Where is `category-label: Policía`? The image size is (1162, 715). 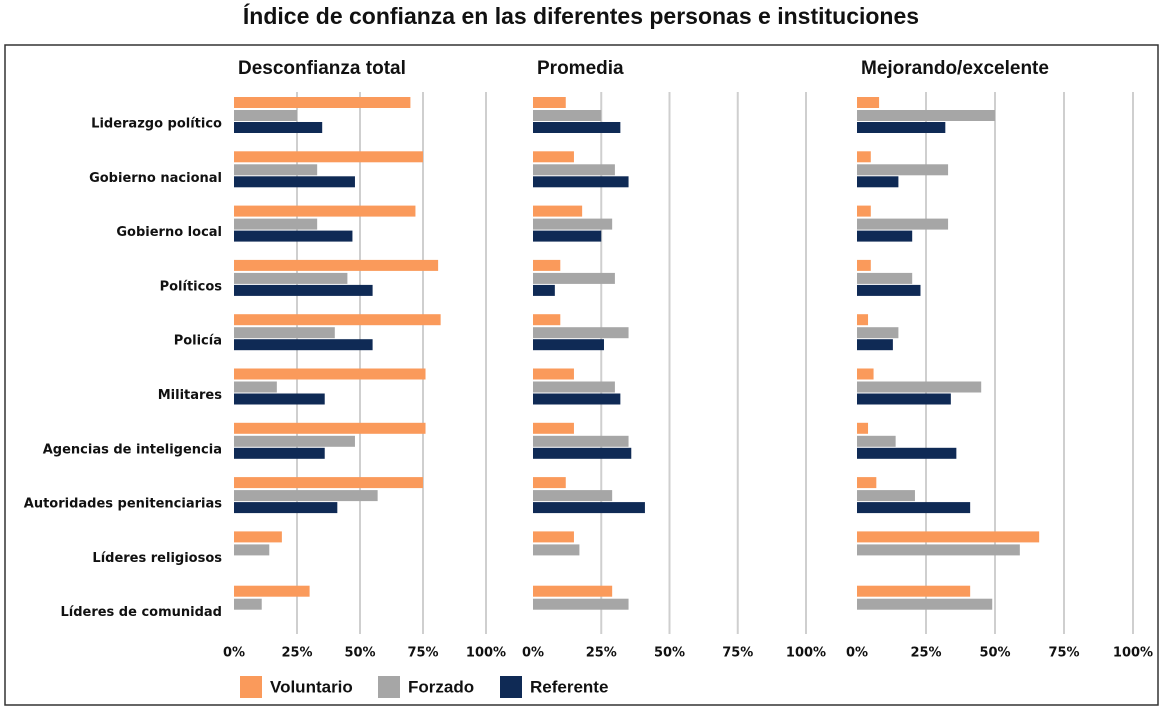 category-label: Policía is located at coordinates (198, 341).